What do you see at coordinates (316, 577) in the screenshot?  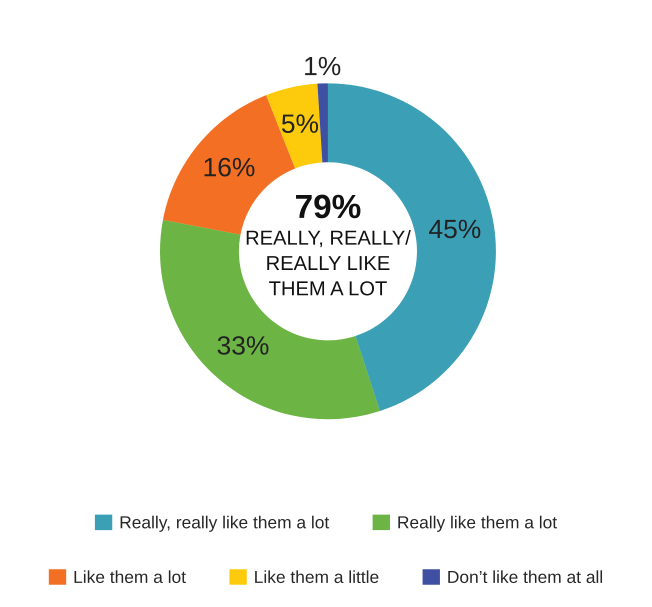 I see `legend-label: Like them a little` at bounding box center [316, 577].